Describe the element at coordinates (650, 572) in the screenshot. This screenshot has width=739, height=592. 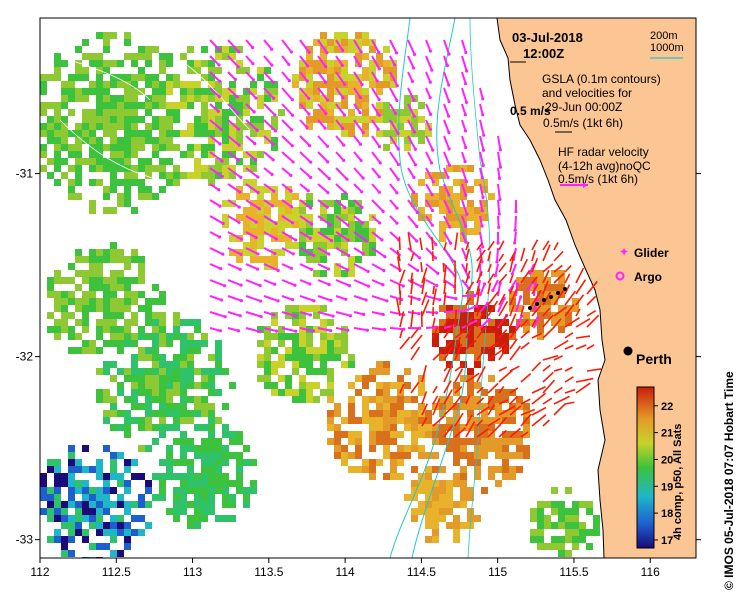
I see `x-tick-label: 116` at that location.